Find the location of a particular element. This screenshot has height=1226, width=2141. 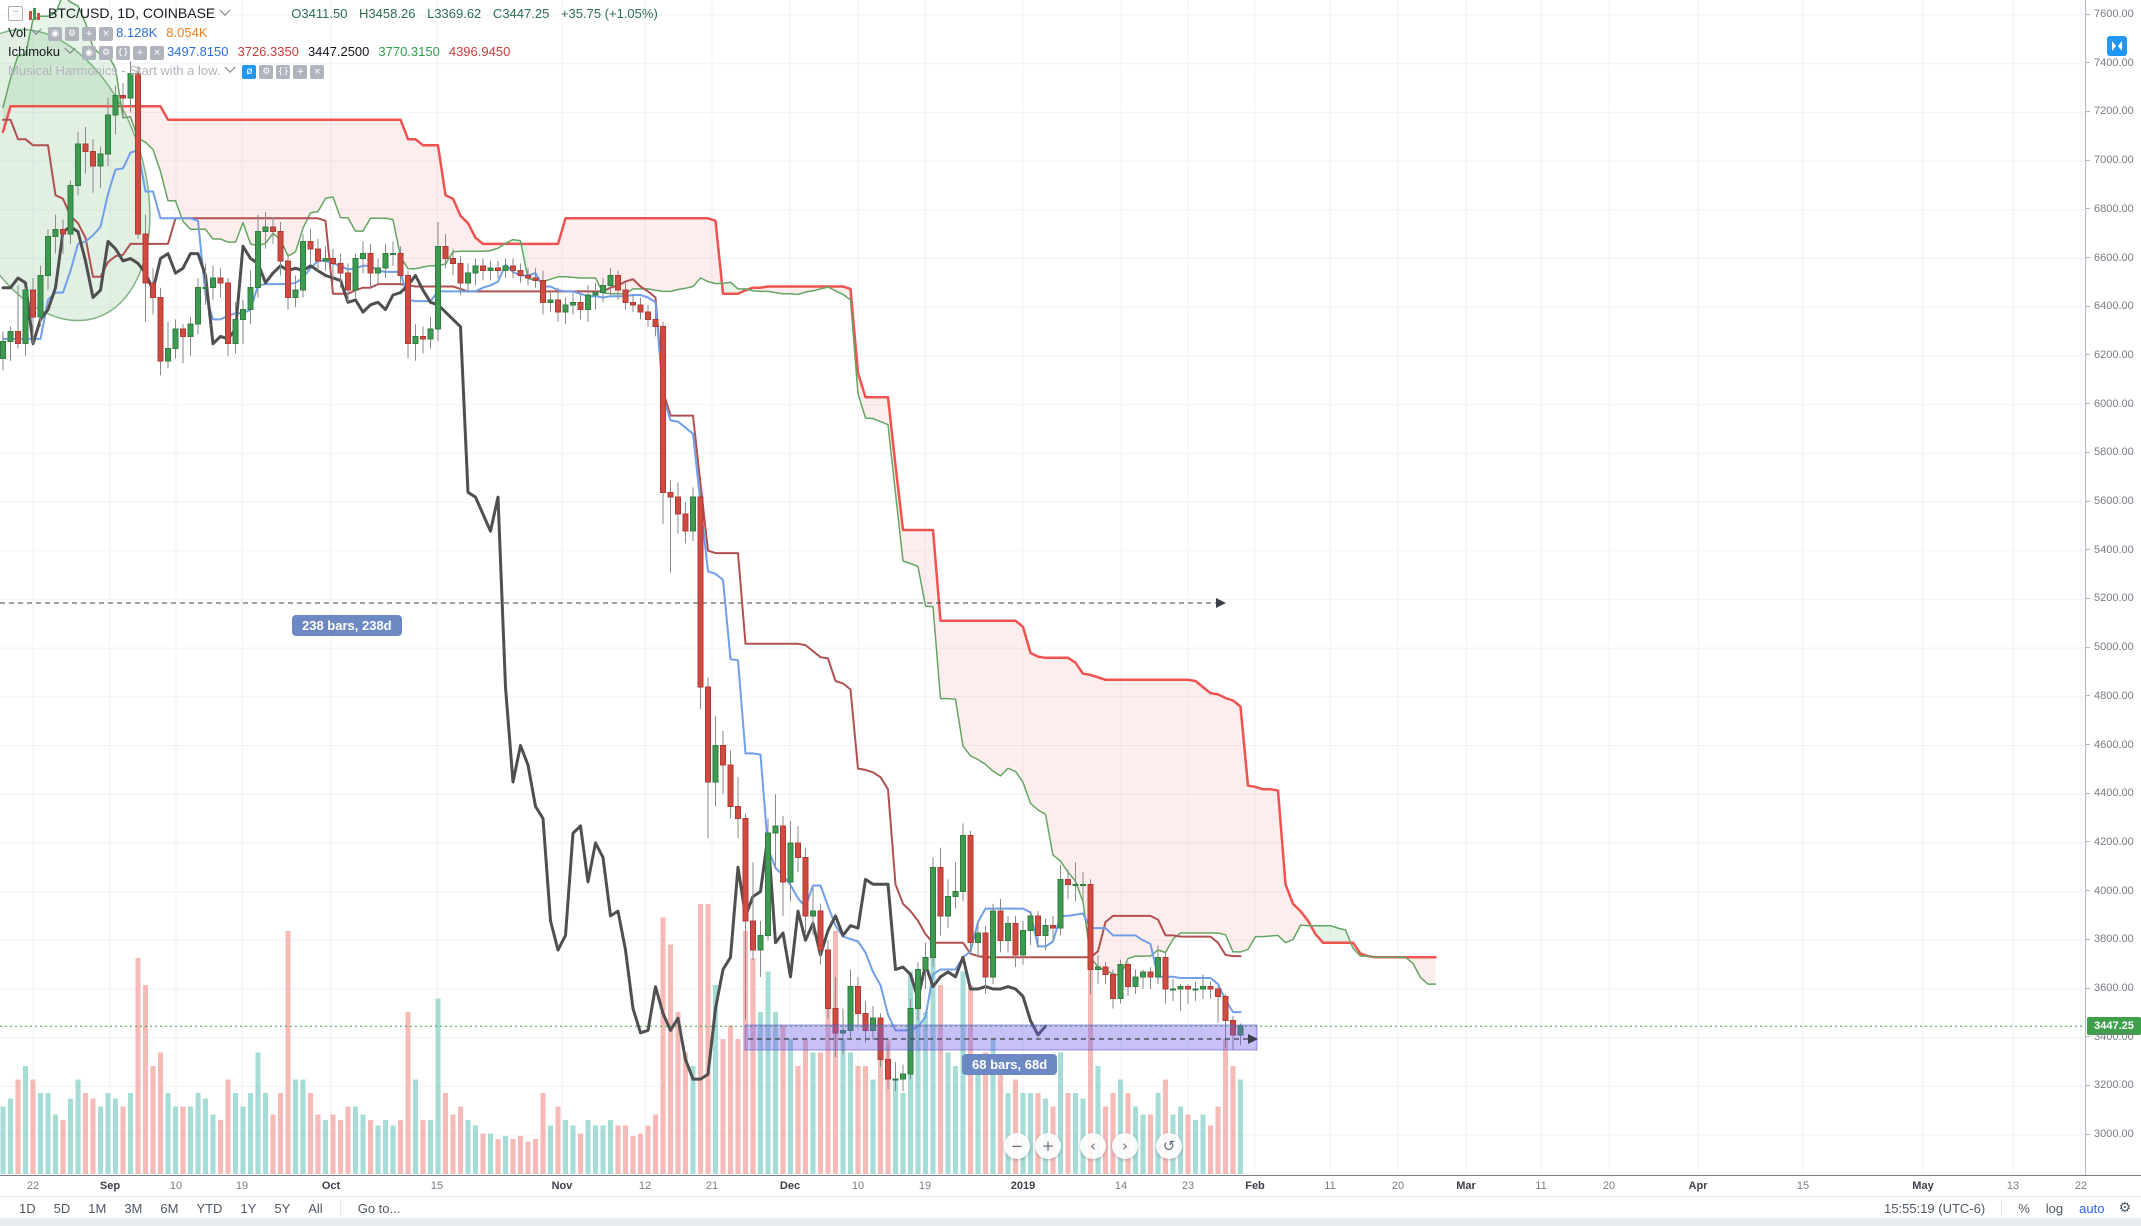

time-tick-Dec: Dec is located at coordinates (790, 1186).